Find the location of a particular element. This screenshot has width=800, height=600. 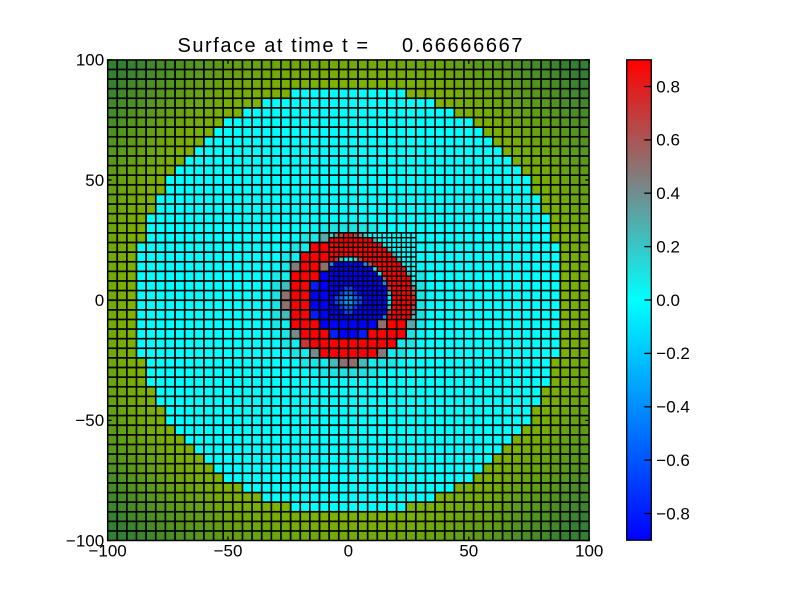

svg-text: 0.8 is located at coordinates (668, 86).